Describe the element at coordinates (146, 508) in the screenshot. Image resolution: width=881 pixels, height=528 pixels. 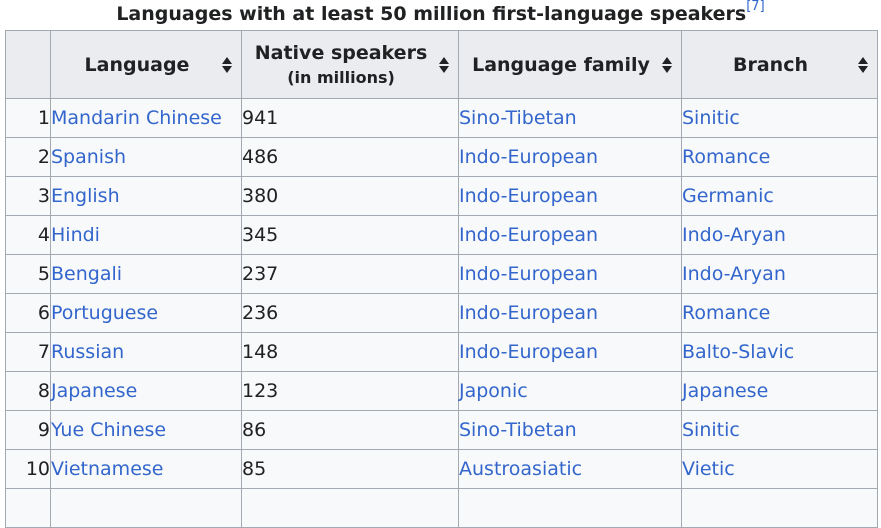
I see `language-cell` at that location.